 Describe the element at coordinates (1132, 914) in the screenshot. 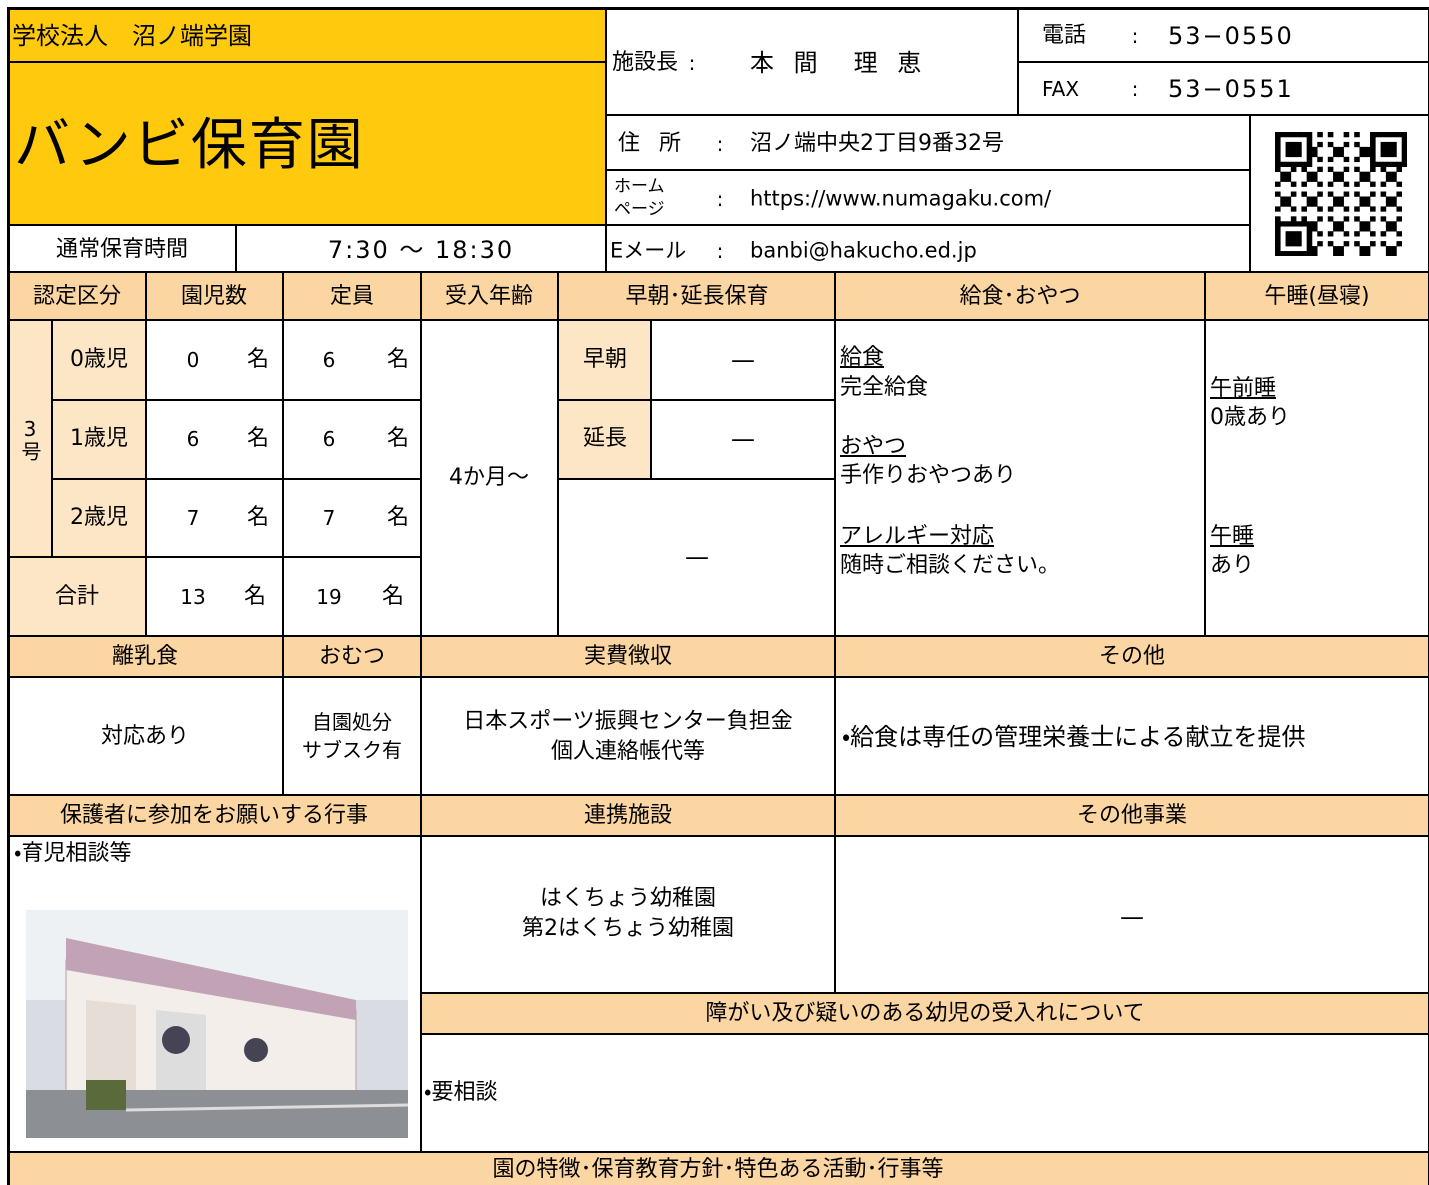

I see `other-business-cell` at that location.